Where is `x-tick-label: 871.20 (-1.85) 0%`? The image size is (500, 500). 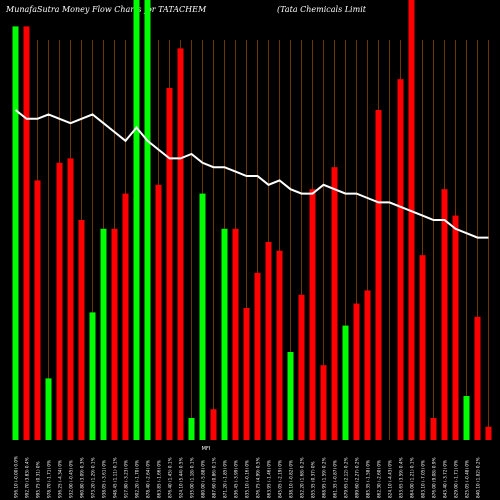
x-tick-label: 871.20 (-1.85) 0% is located at coordinates (225, 479).